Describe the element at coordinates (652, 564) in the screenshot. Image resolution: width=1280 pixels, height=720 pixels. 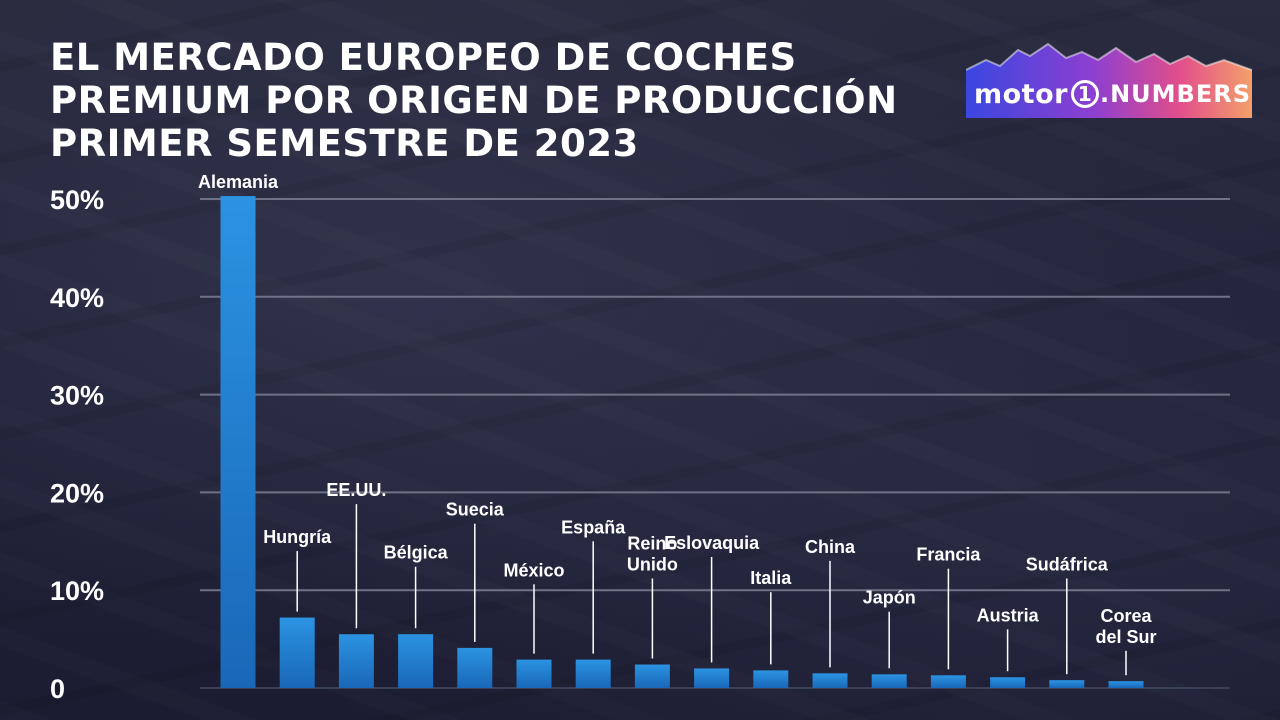
I see `category-label-7-line-1: Unido` at that location.